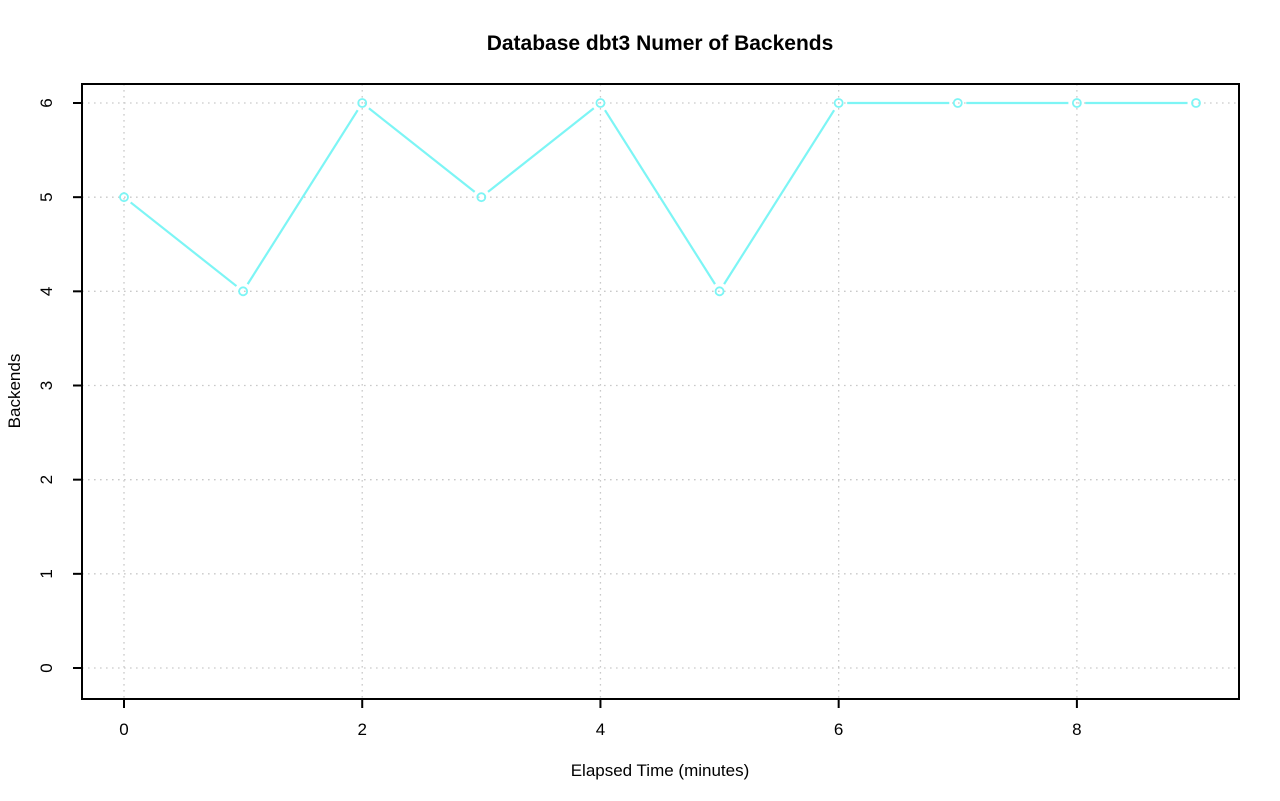 The height and width of the screenshot is (801, 1280). I want to click on y-tick-label: 3, so click(46, 385).